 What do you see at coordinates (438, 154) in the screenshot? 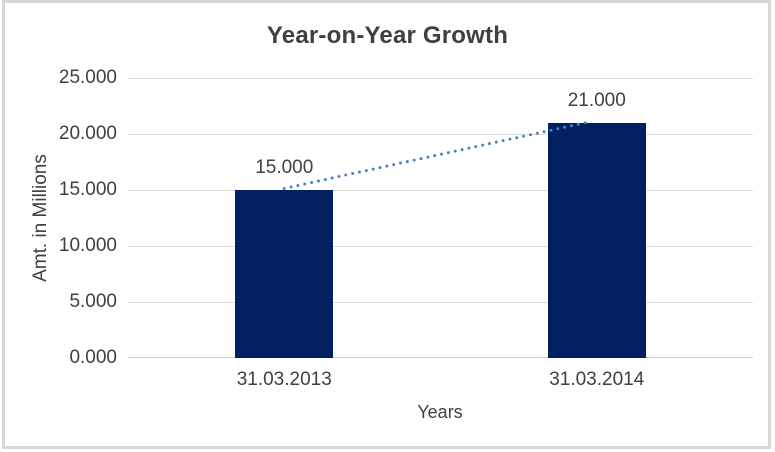
I see `trendline` at bounding box center [438, 154].